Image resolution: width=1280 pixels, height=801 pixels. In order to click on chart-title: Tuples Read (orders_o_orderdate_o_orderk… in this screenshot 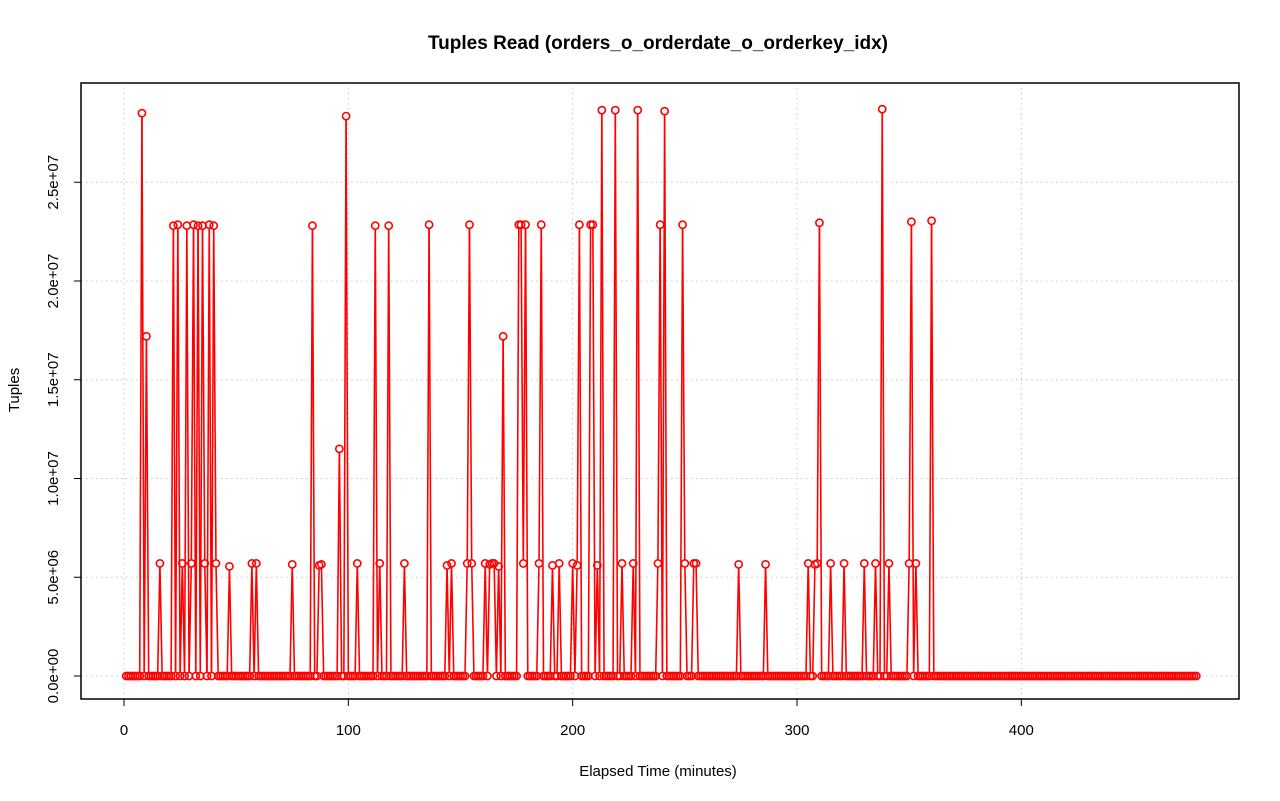, I will do `click(658, 43)`.